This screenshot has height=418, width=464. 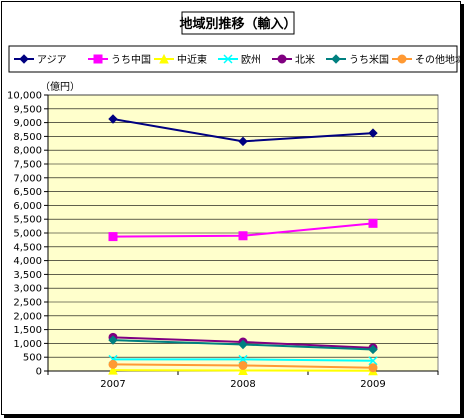 I want to click on y-tick-label: 5,000, so click(x=27, y=234).